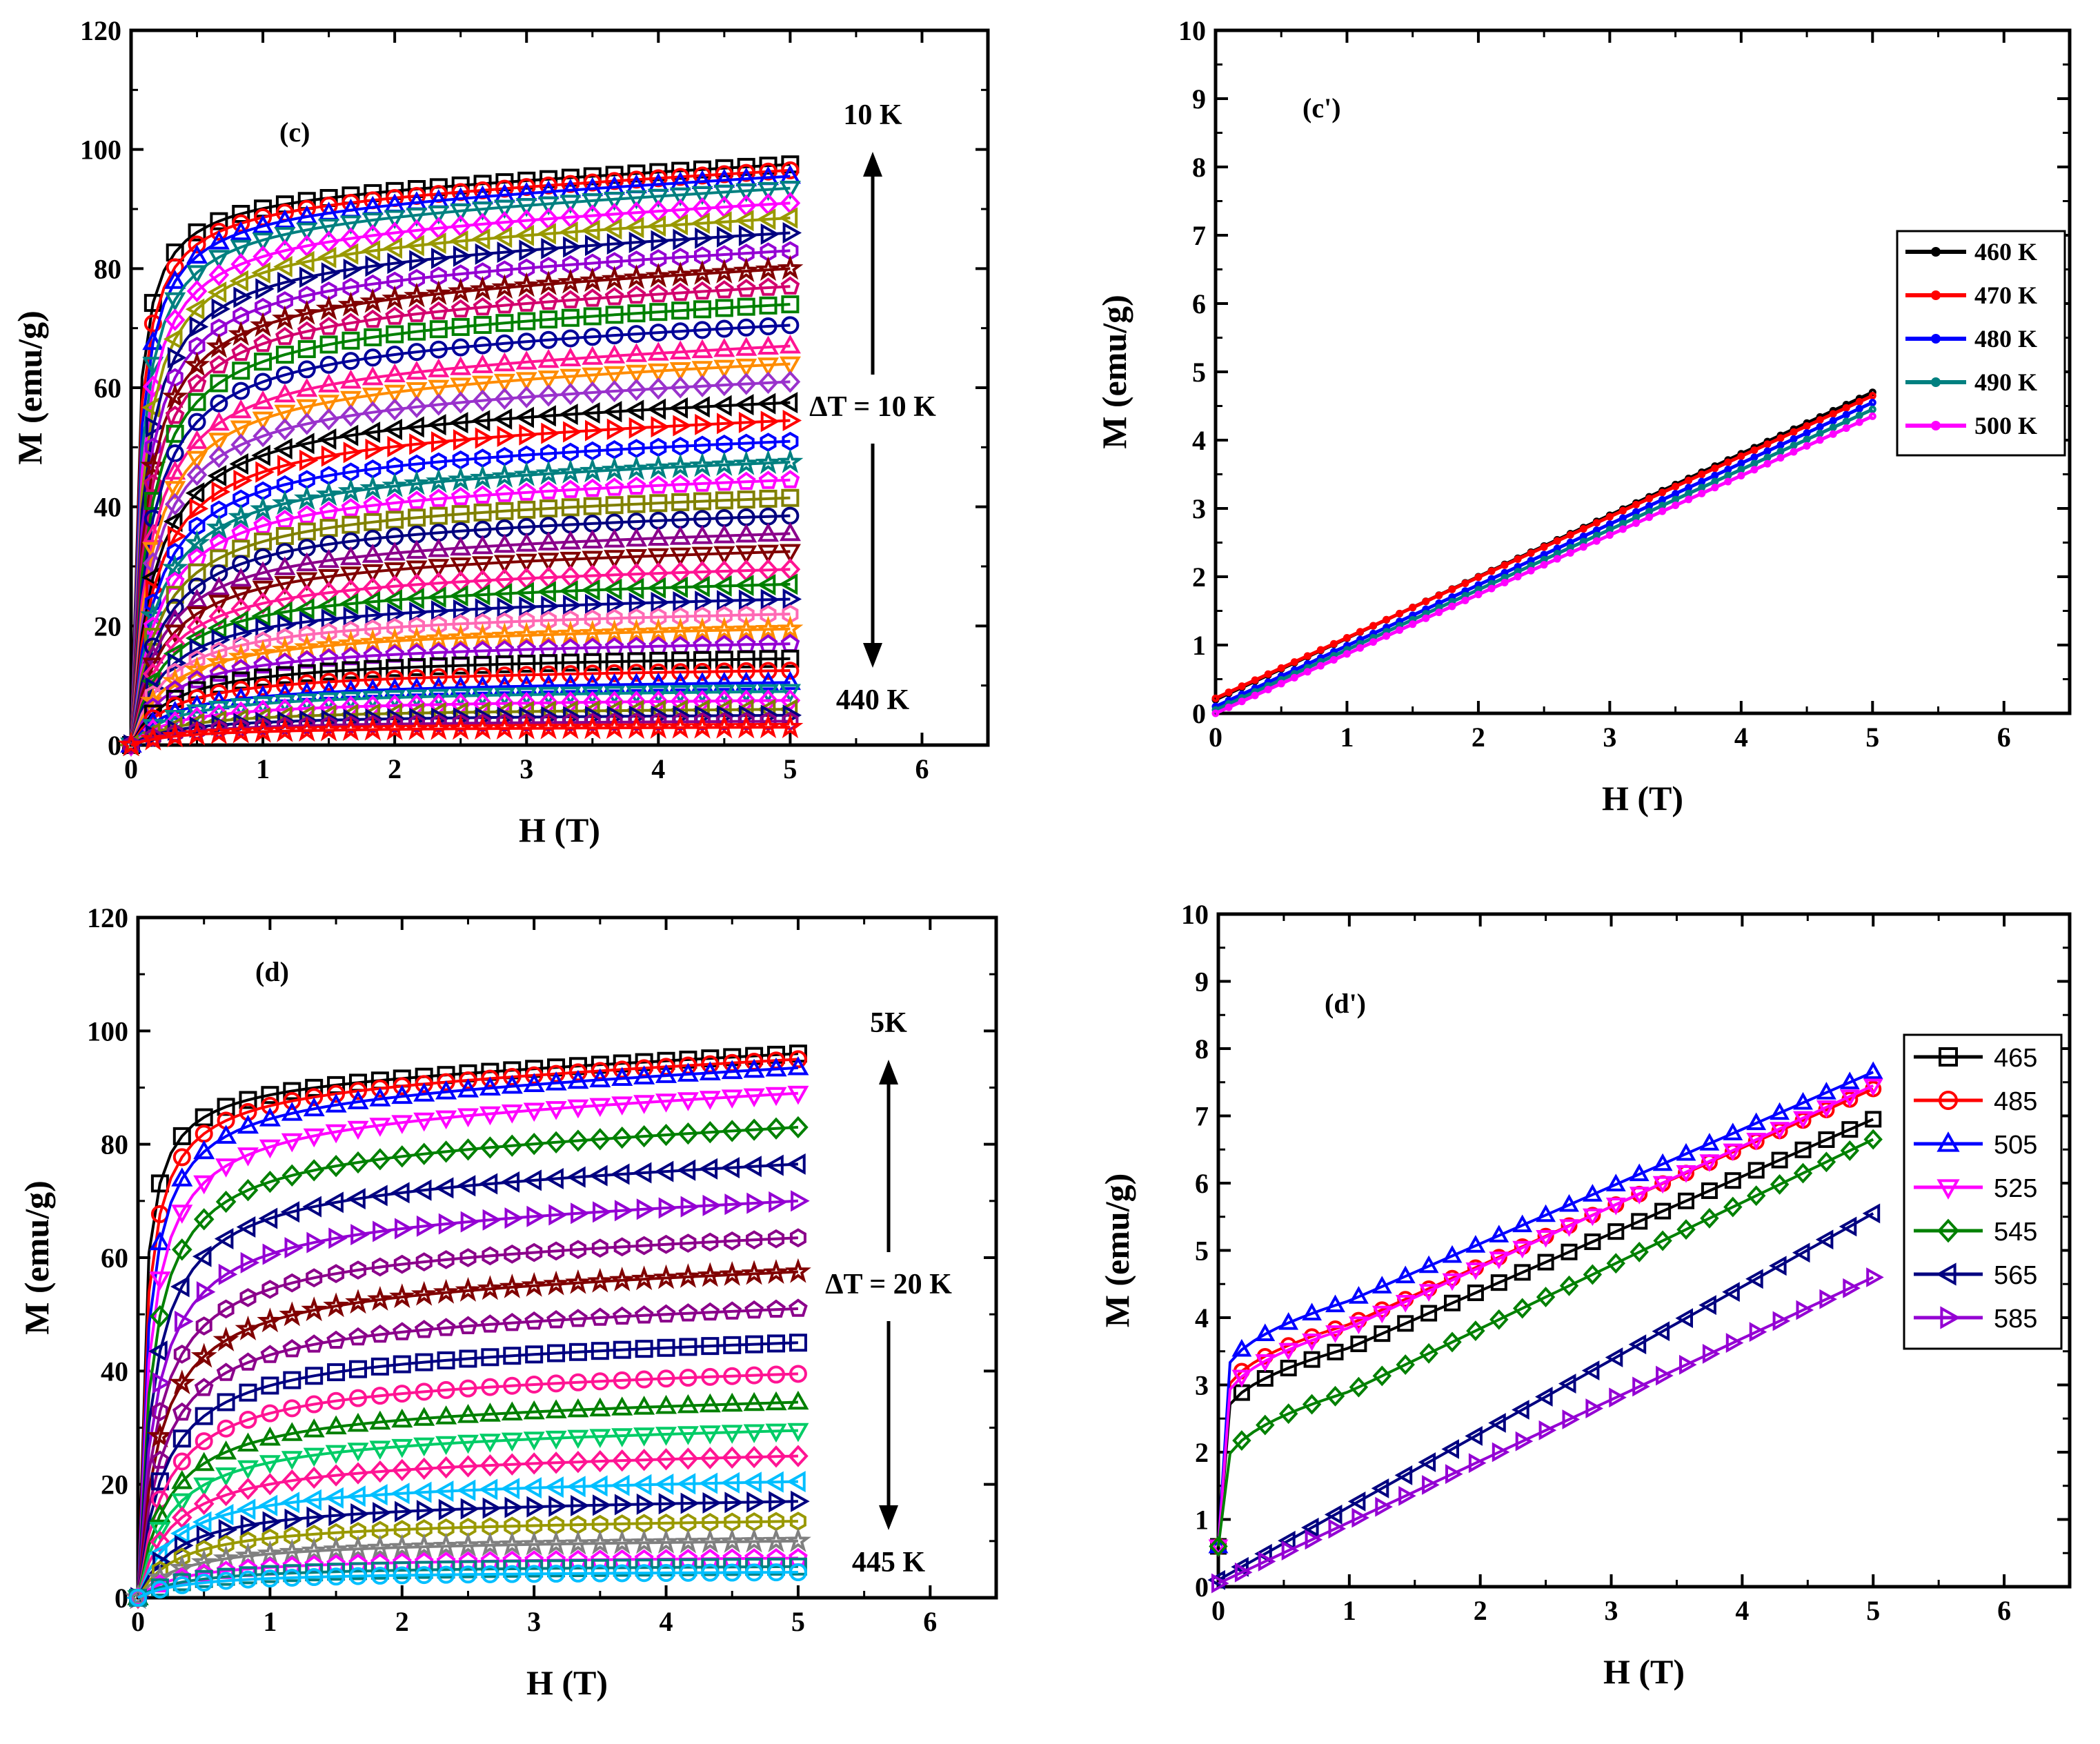 The image size is (2100, 1744). I want to click on annotation-bottom-temperature: 445 K, so click(889, 1562).